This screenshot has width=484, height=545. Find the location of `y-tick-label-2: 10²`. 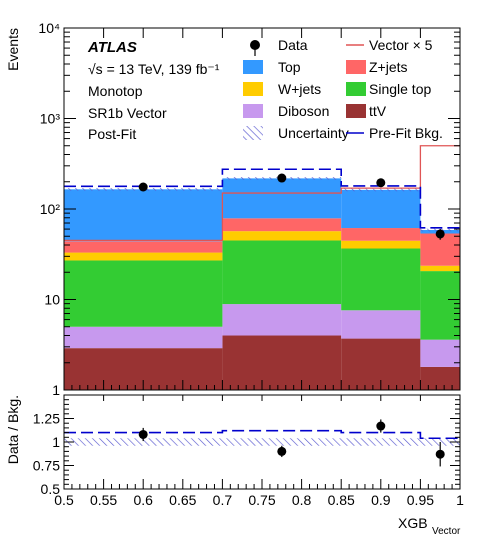

y-tick-label-2: 10² is located at coordinates (50, 209).